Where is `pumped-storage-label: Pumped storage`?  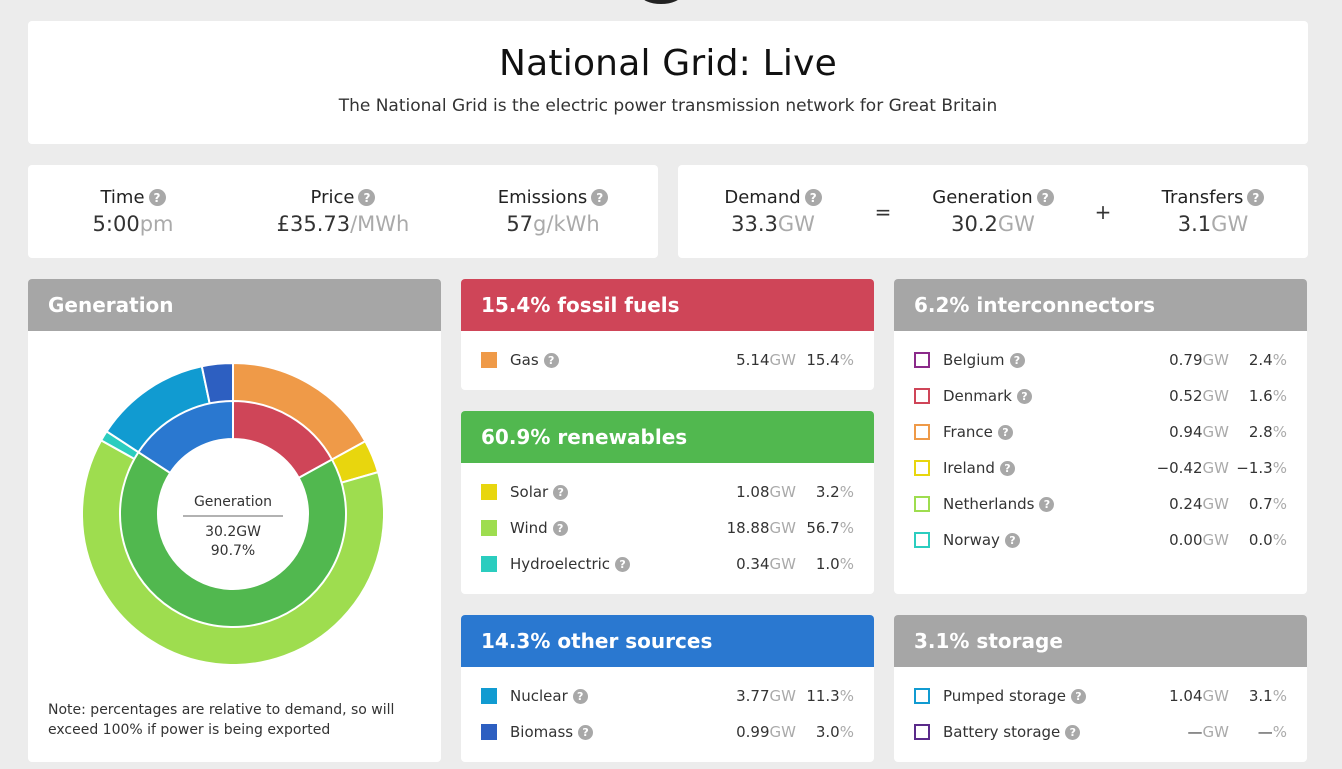
pumped-storage-label: Pumped storage is located at coordinates (1004, 696).